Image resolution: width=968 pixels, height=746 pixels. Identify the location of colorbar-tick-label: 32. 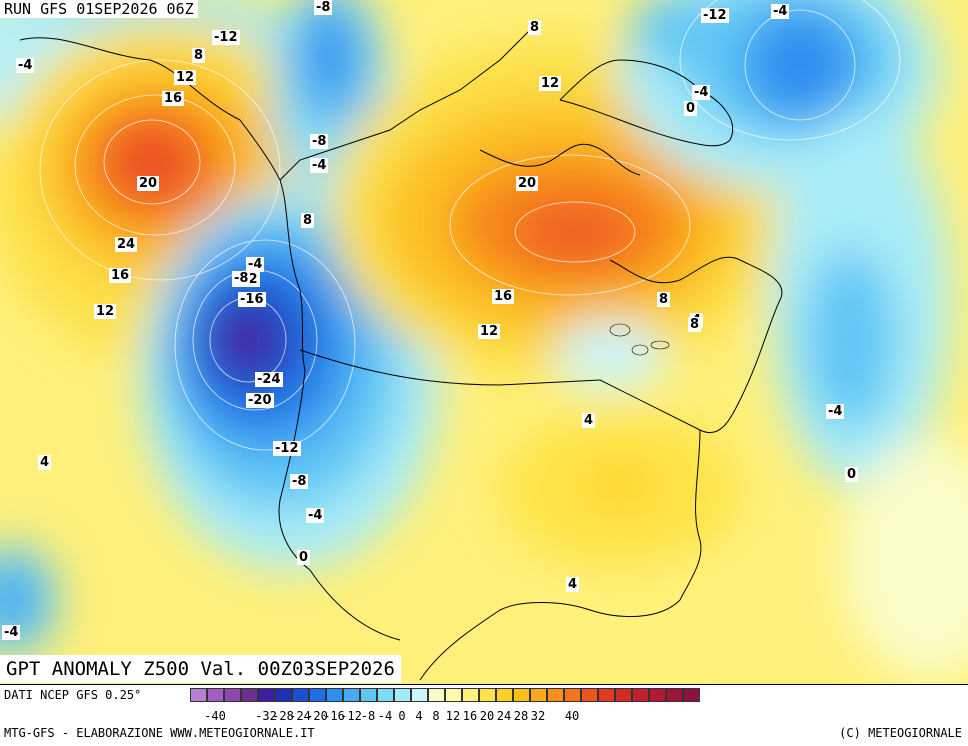
(538, 716).